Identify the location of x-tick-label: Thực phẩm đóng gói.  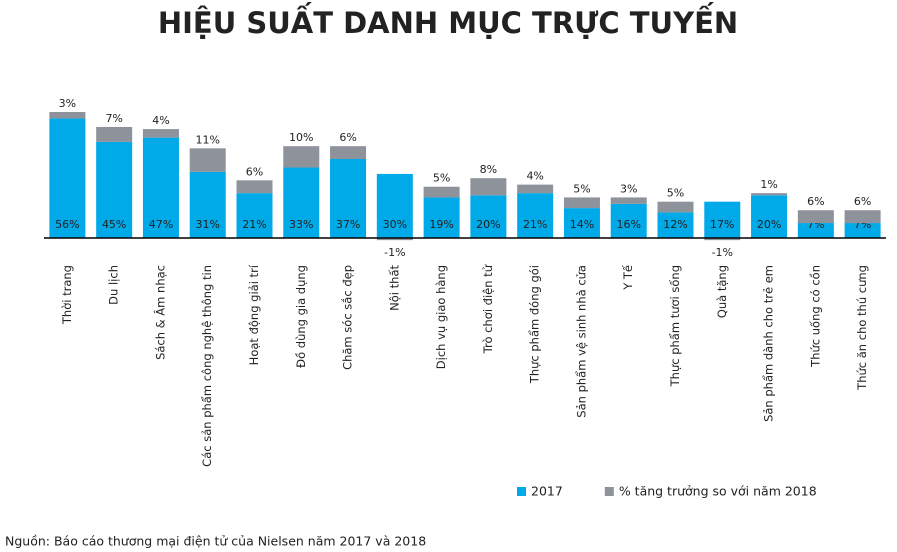
(535, 324).